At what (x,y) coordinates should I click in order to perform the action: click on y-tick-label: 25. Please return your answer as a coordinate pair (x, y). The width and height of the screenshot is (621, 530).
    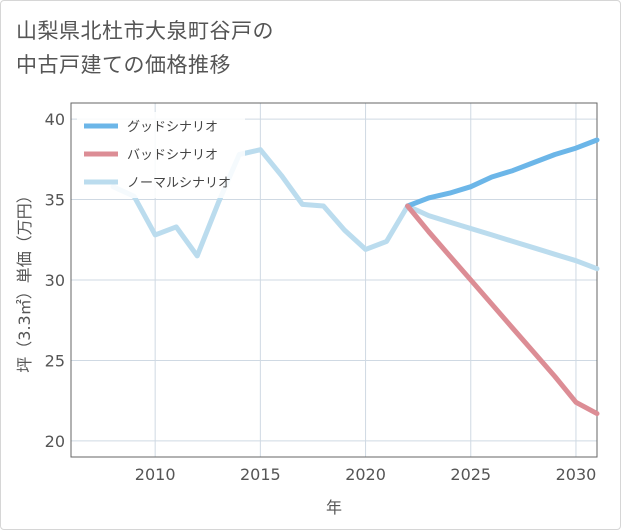
    Looking at the image, I should click on (55, 360).